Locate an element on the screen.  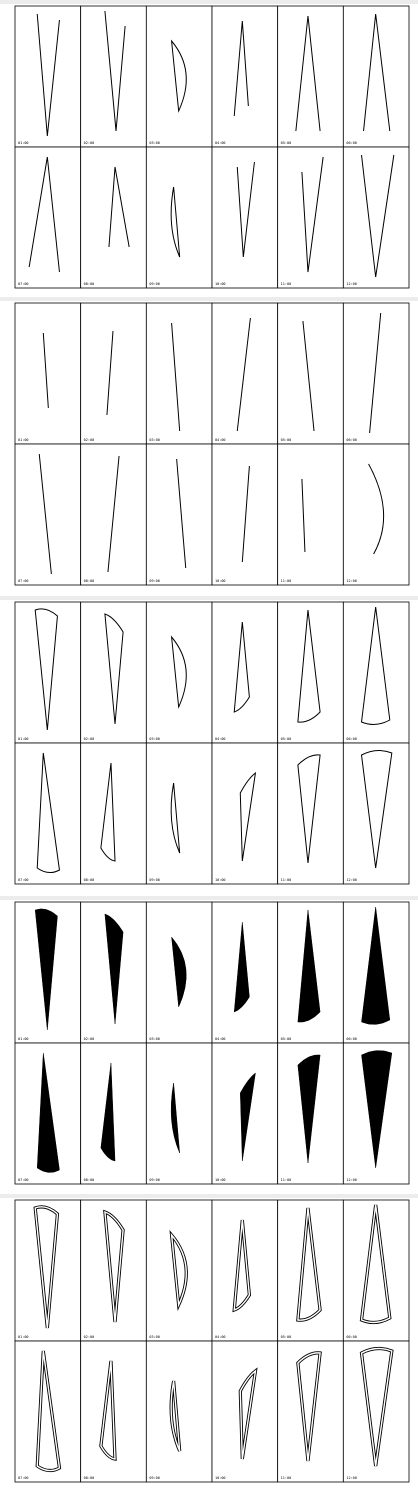
cell: 11:00 is located at coordinates (310, 1113).